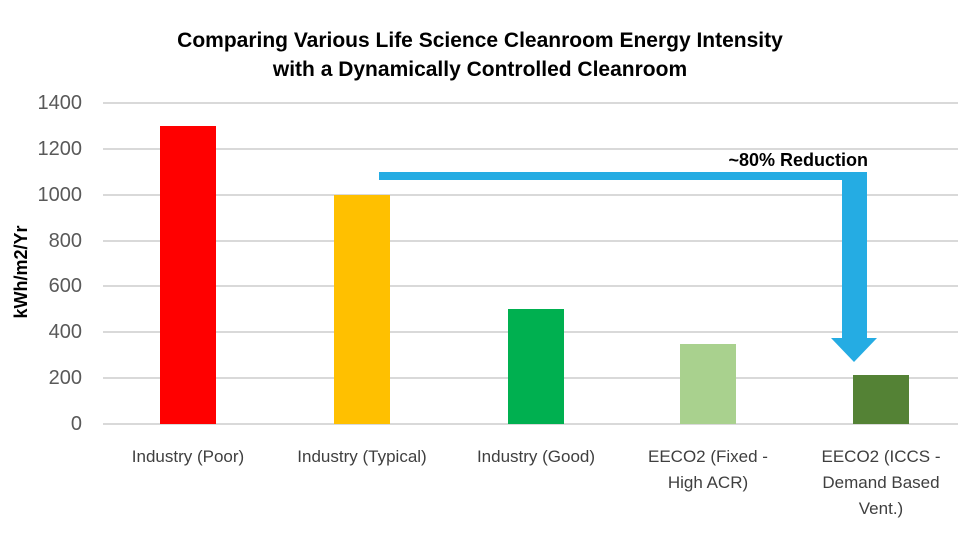  I want to click on x-axis-label-4: EECO2 (ICCS - Demand Based Vent.), so click(881, 482).